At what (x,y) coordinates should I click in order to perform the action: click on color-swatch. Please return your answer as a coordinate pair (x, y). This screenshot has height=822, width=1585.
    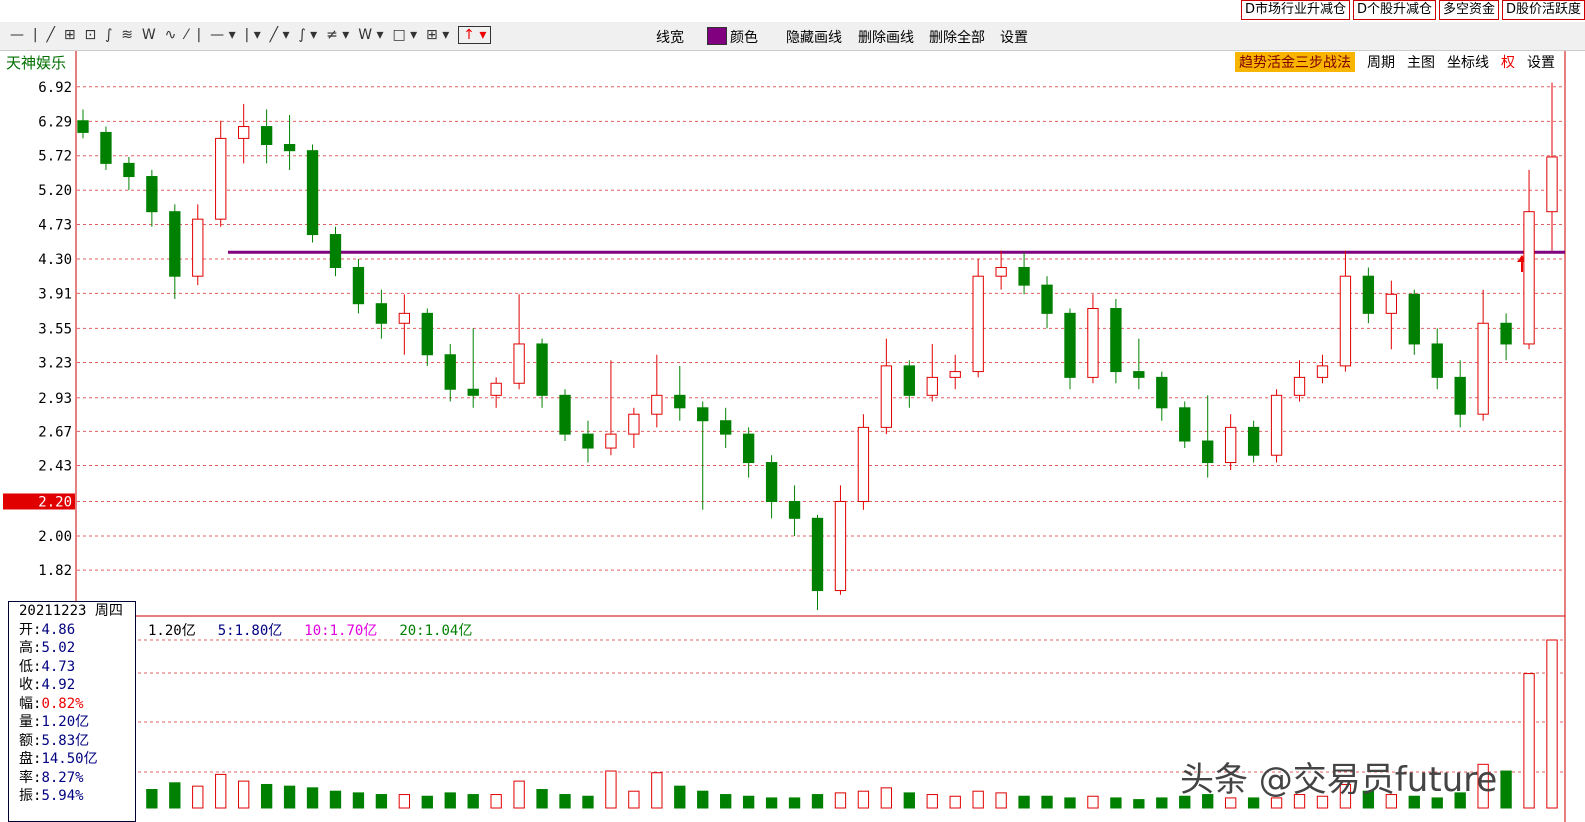
    Looking at the image, I should click on (717, 36).